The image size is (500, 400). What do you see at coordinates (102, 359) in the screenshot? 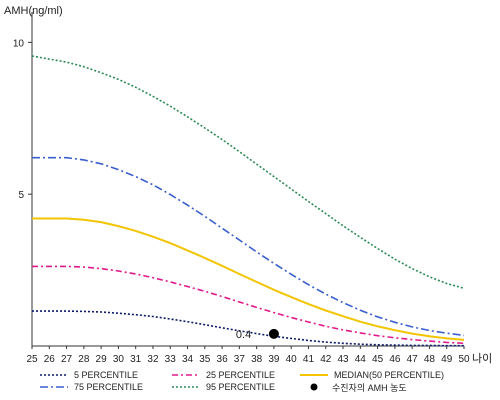
I see `x-tick-label: 29` at bounding box center [102, 359].